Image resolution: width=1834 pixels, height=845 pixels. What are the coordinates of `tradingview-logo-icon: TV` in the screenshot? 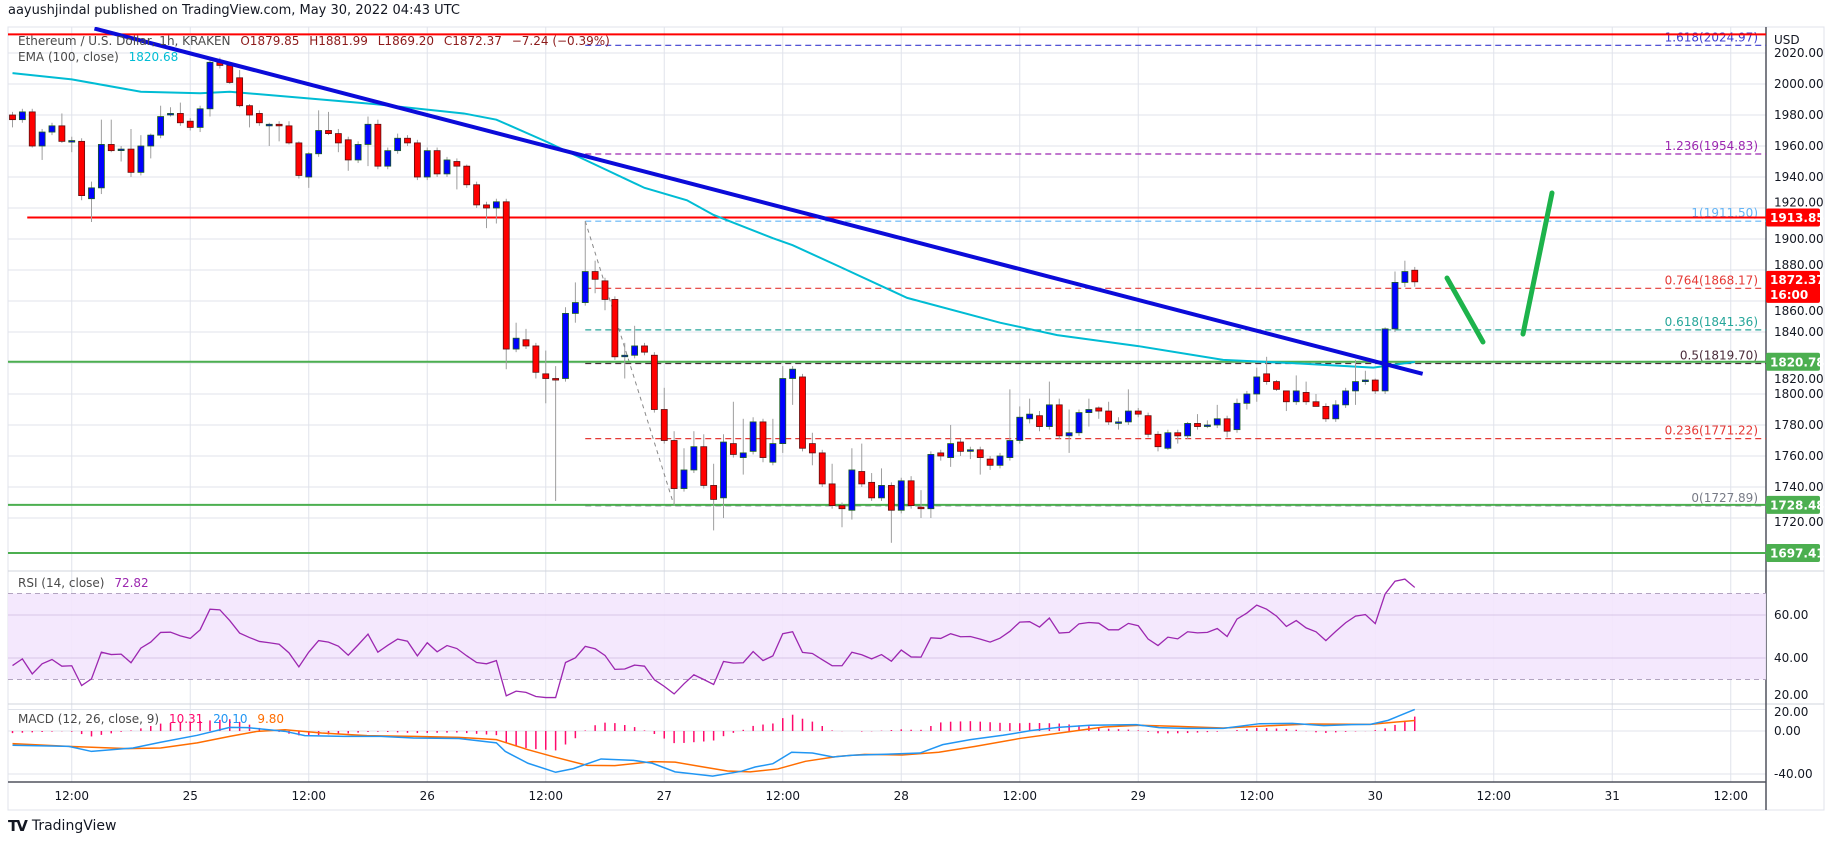 It's located at (18, 826).